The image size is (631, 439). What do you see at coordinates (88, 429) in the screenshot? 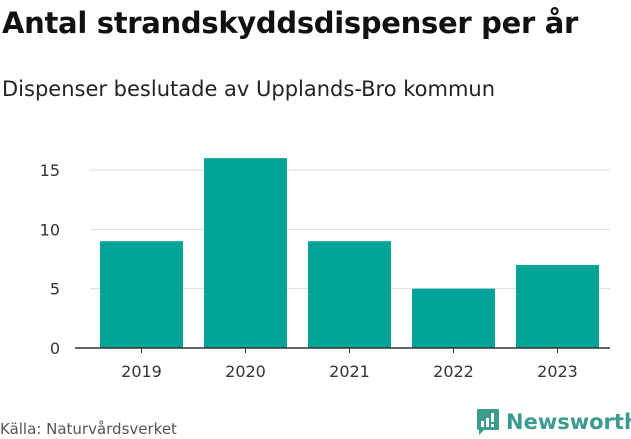
I see `source-note: Källa: Naturvårdsverket` at bounding box center [88, 429].